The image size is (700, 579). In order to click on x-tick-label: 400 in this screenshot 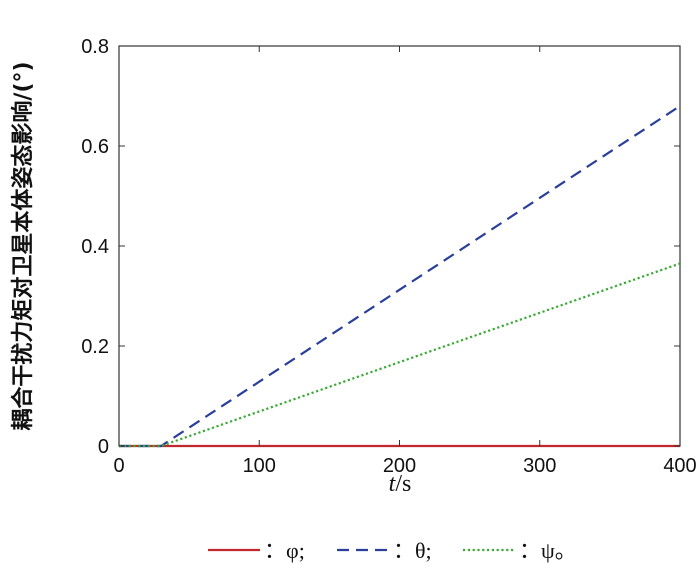, I will do `click(679, 466)`.